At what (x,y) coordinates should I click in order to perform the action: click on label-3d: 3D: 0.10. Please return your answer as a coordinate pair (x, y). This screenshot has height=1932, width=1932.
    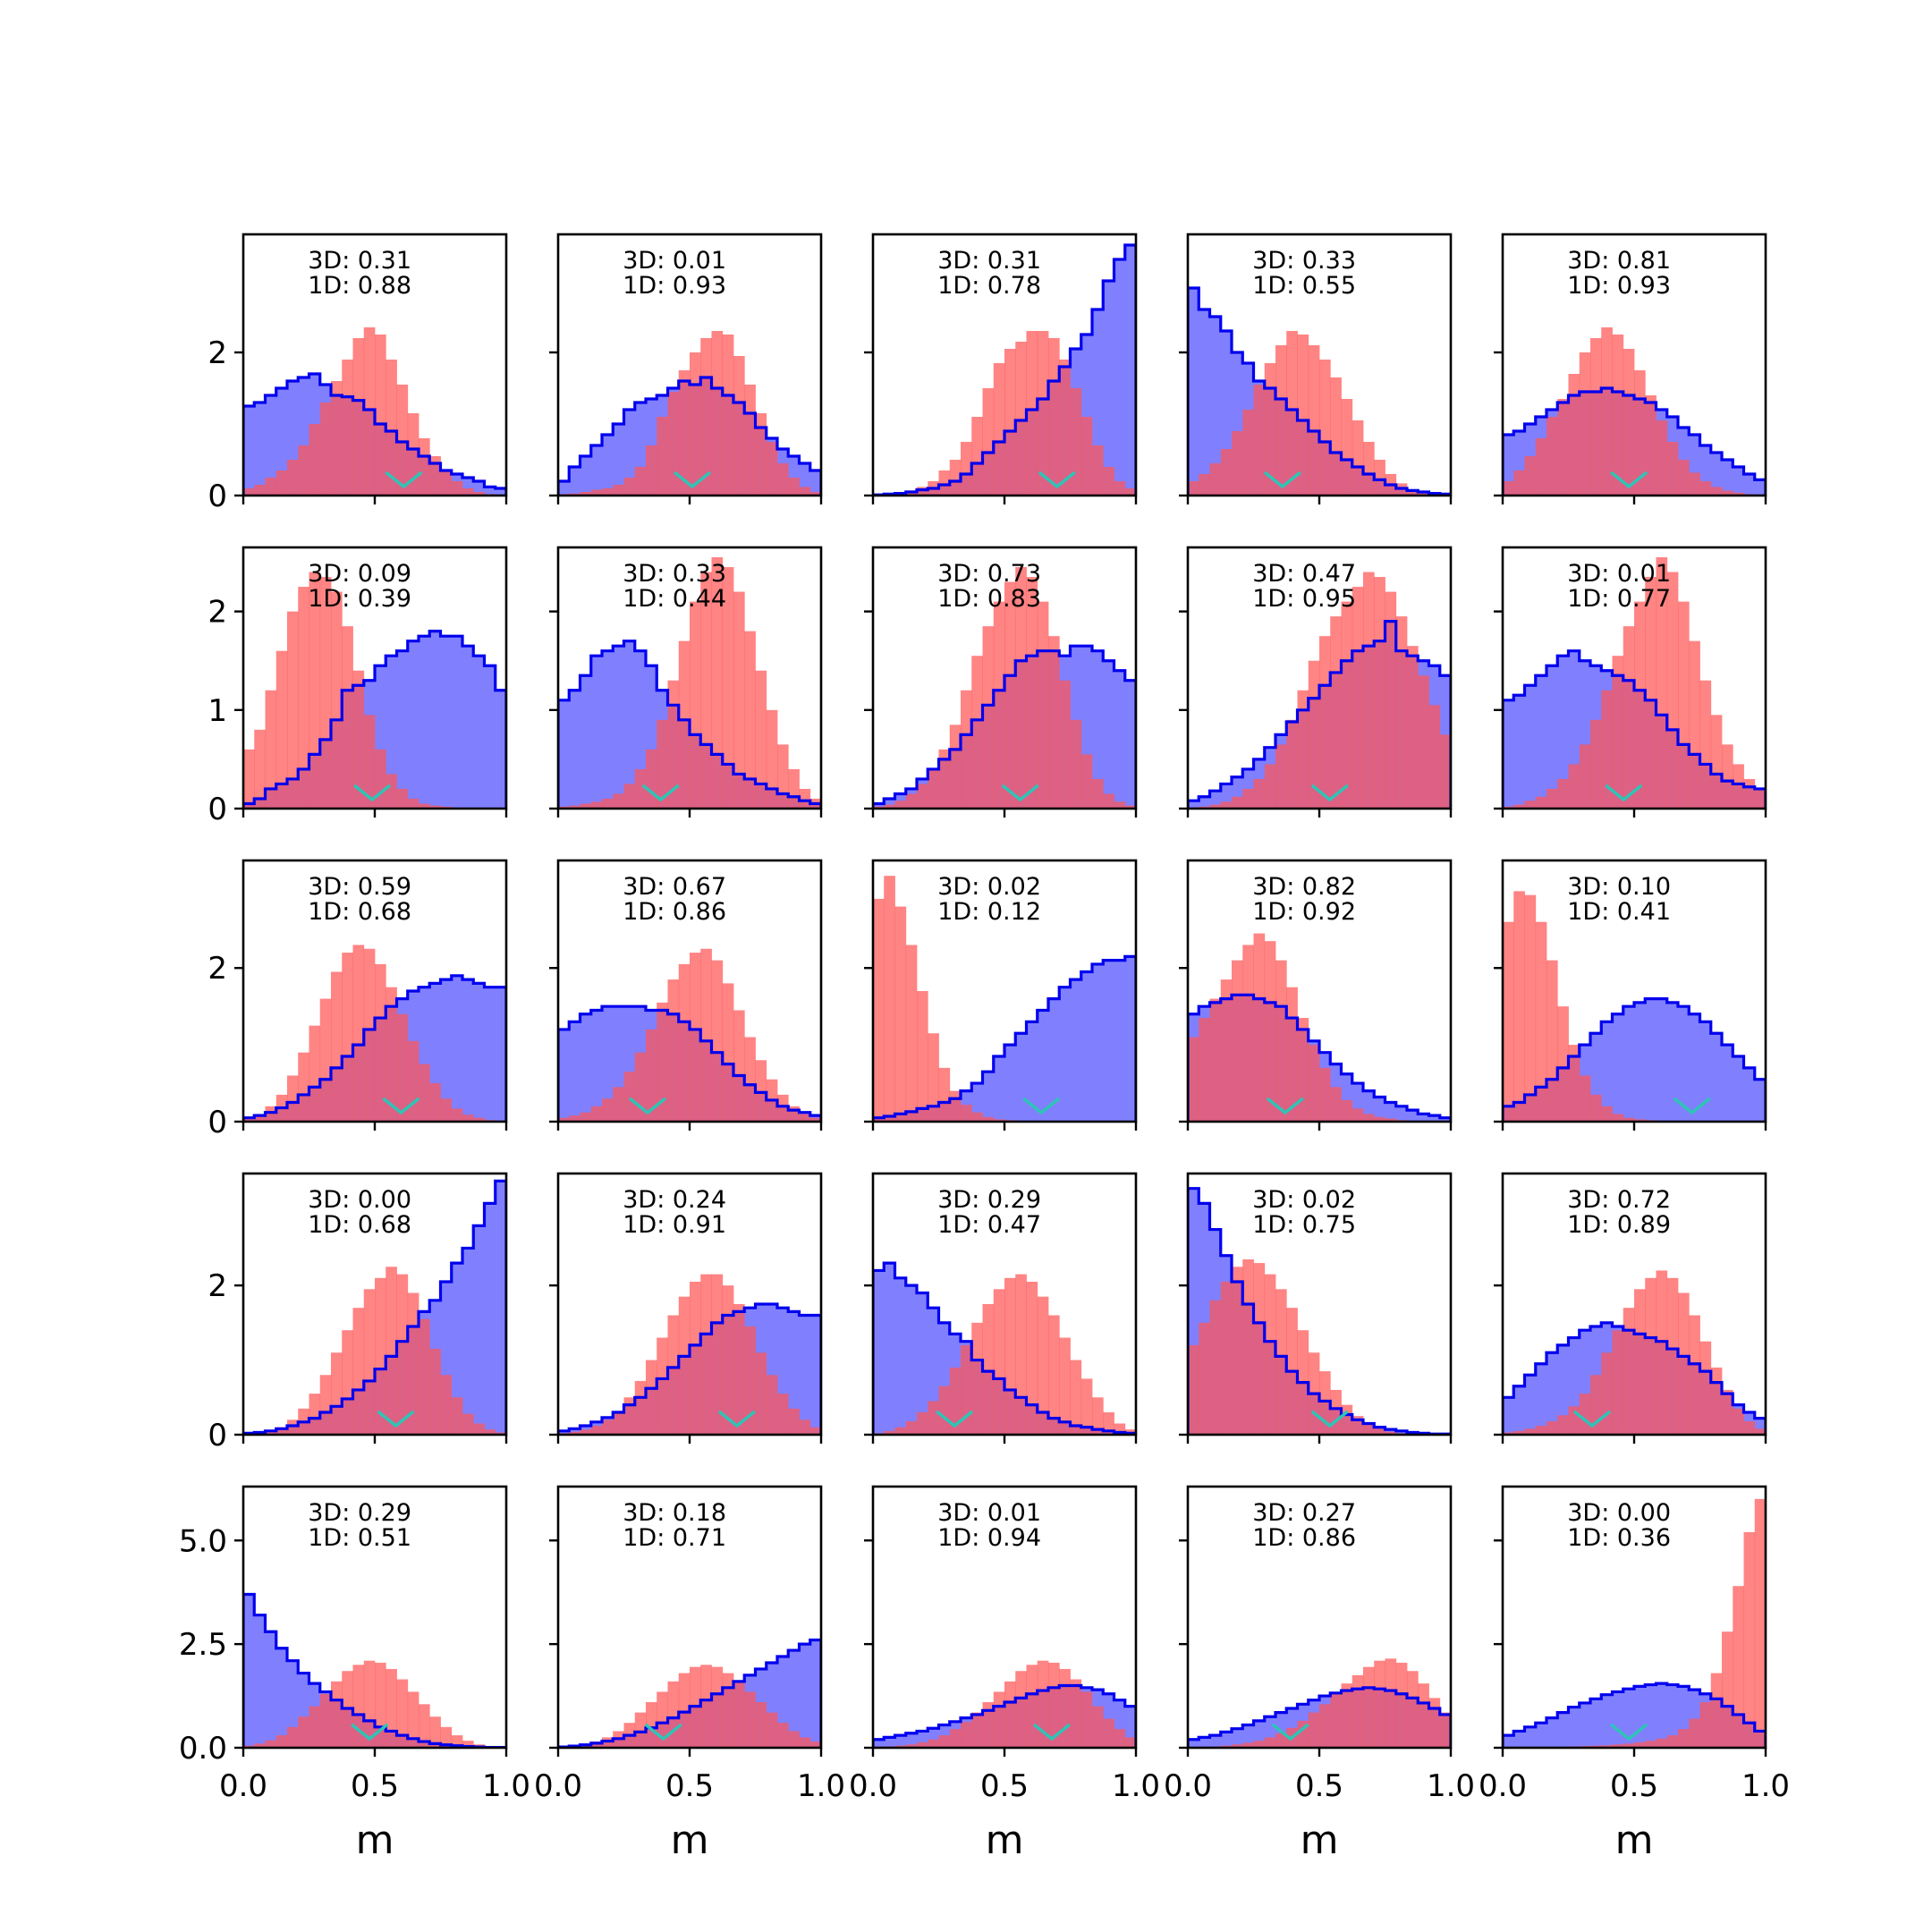
    Looking at the image, I should click on (1619, 887).